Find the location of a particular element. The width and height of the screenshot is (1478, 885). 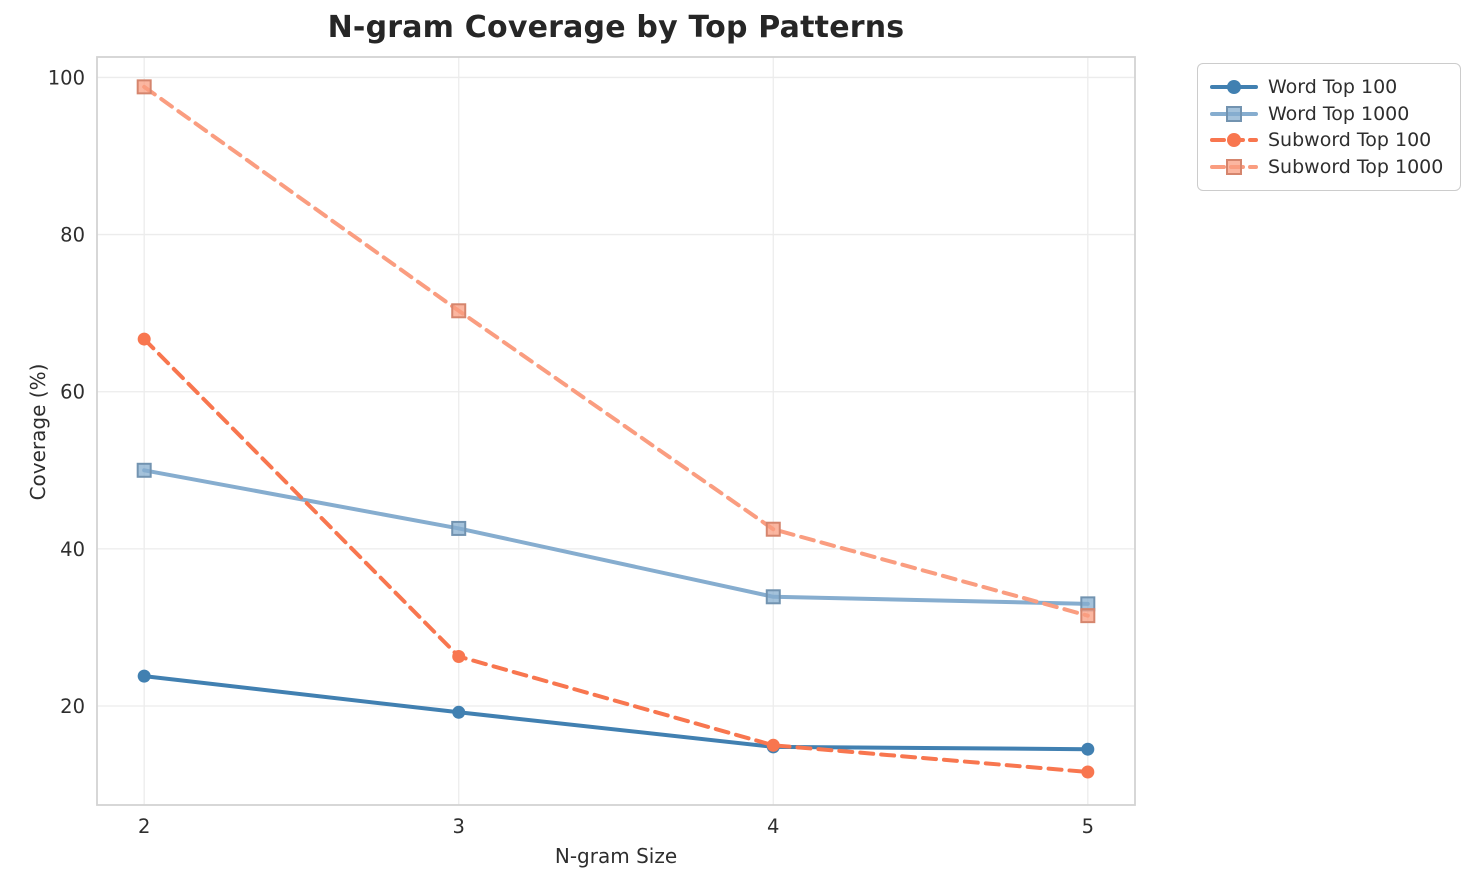

marker-subword-top-100-x2 is located at coordinates (144, 339).